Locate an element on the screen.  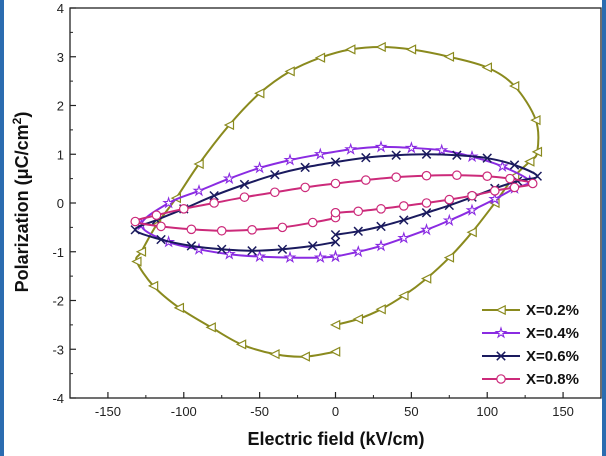
legend-item: X=0.8% is located at coordinates (530, 379).